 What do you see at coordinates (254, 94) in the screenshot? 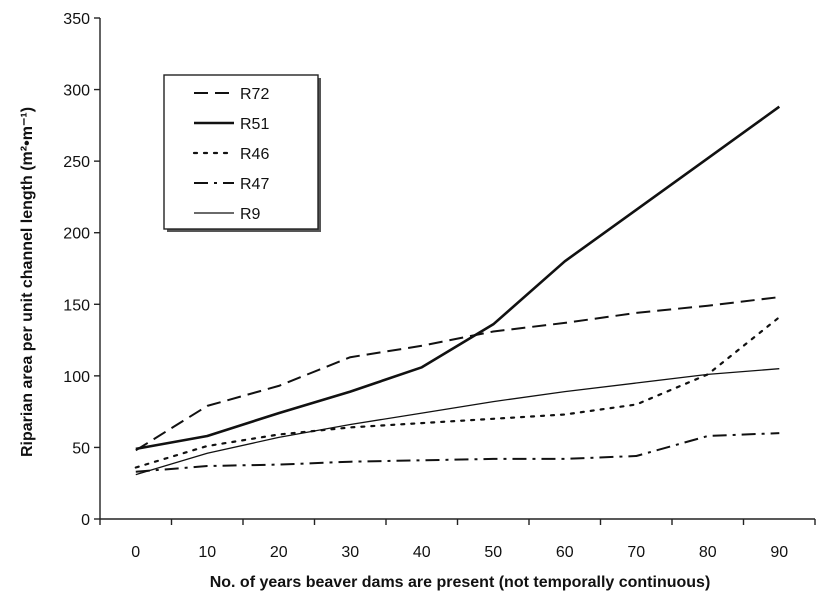
I see `legend-label-r72: R72` at bounding box center [254, 94].